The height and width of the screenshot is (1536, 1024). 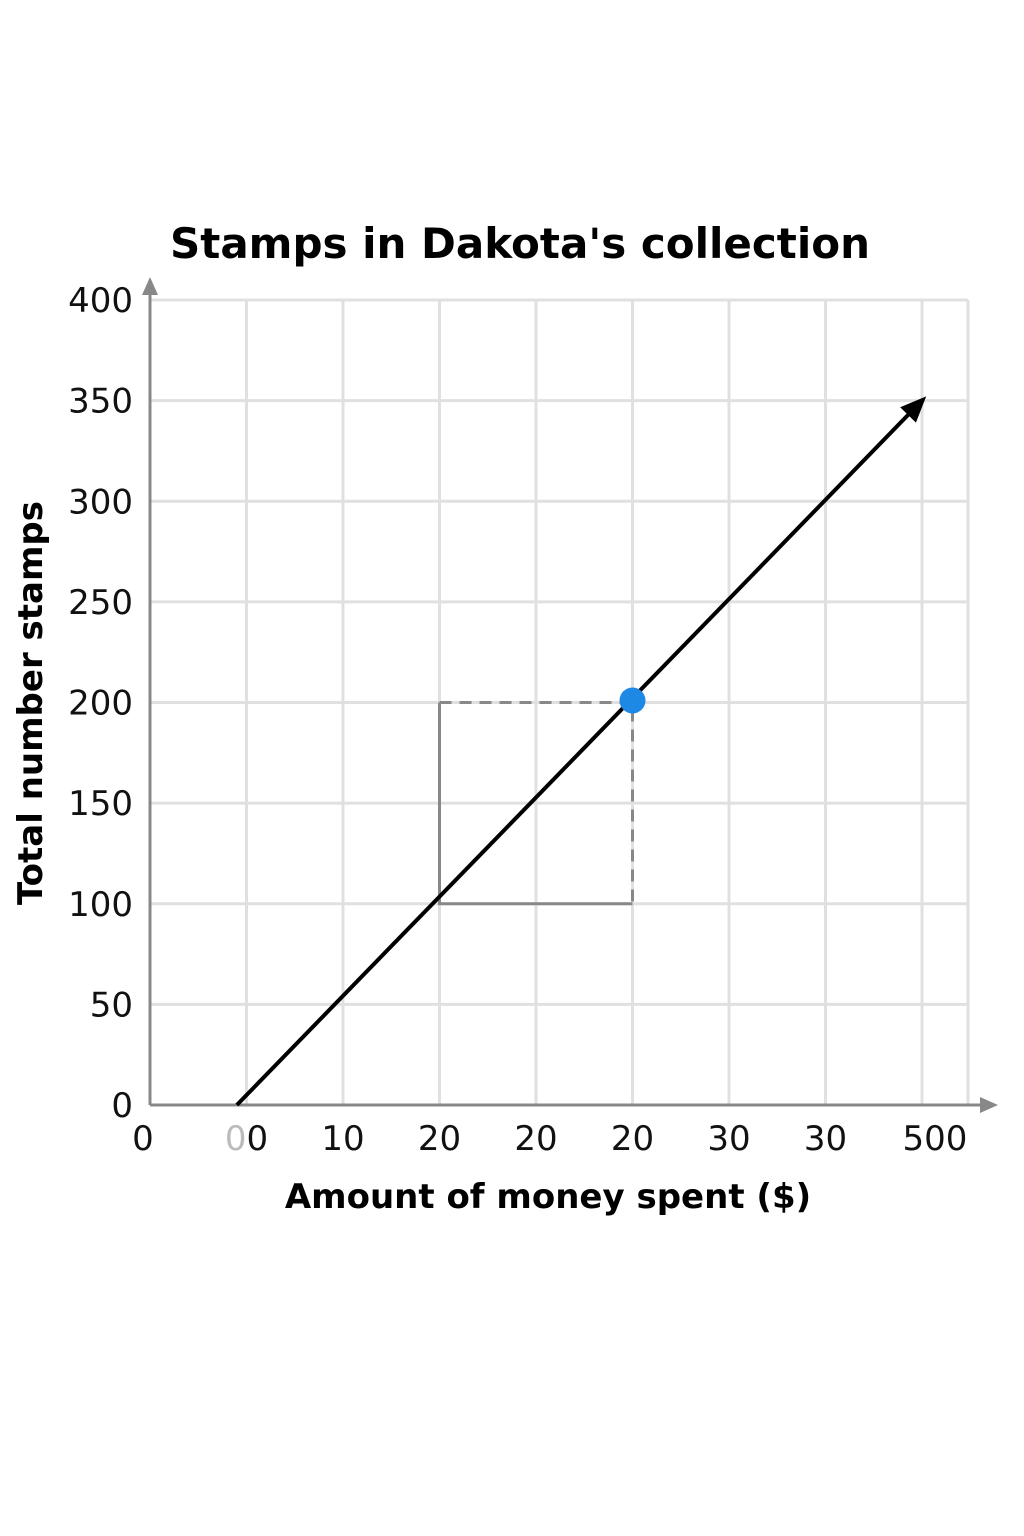 What do you see at coordinates (100, 402) in the screenshot?
I see `y-tick-label: 350` at bounding box center [100, 402].